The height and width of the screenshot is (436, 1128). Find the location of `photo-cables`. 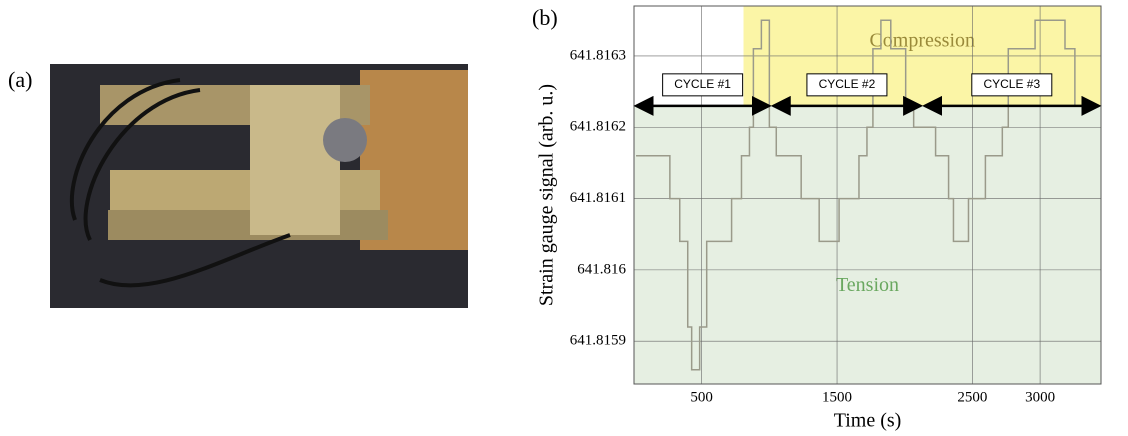

photo-cables is located at coordinates (180, 183).